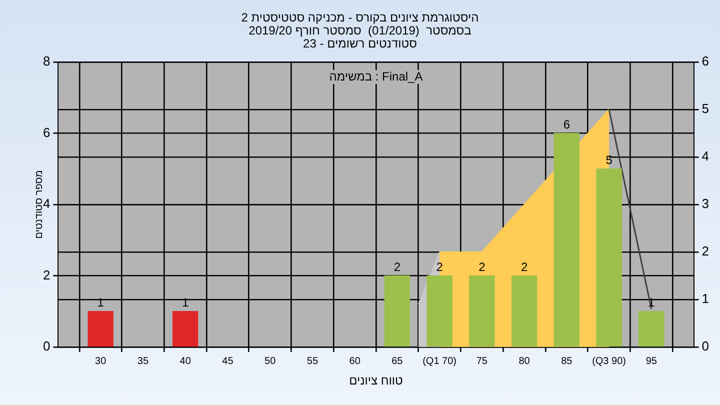  What do you see at coordinates (46, 346) in the screenshot?
I see `y-tick-label: 0` at bounding box center [46, 346].